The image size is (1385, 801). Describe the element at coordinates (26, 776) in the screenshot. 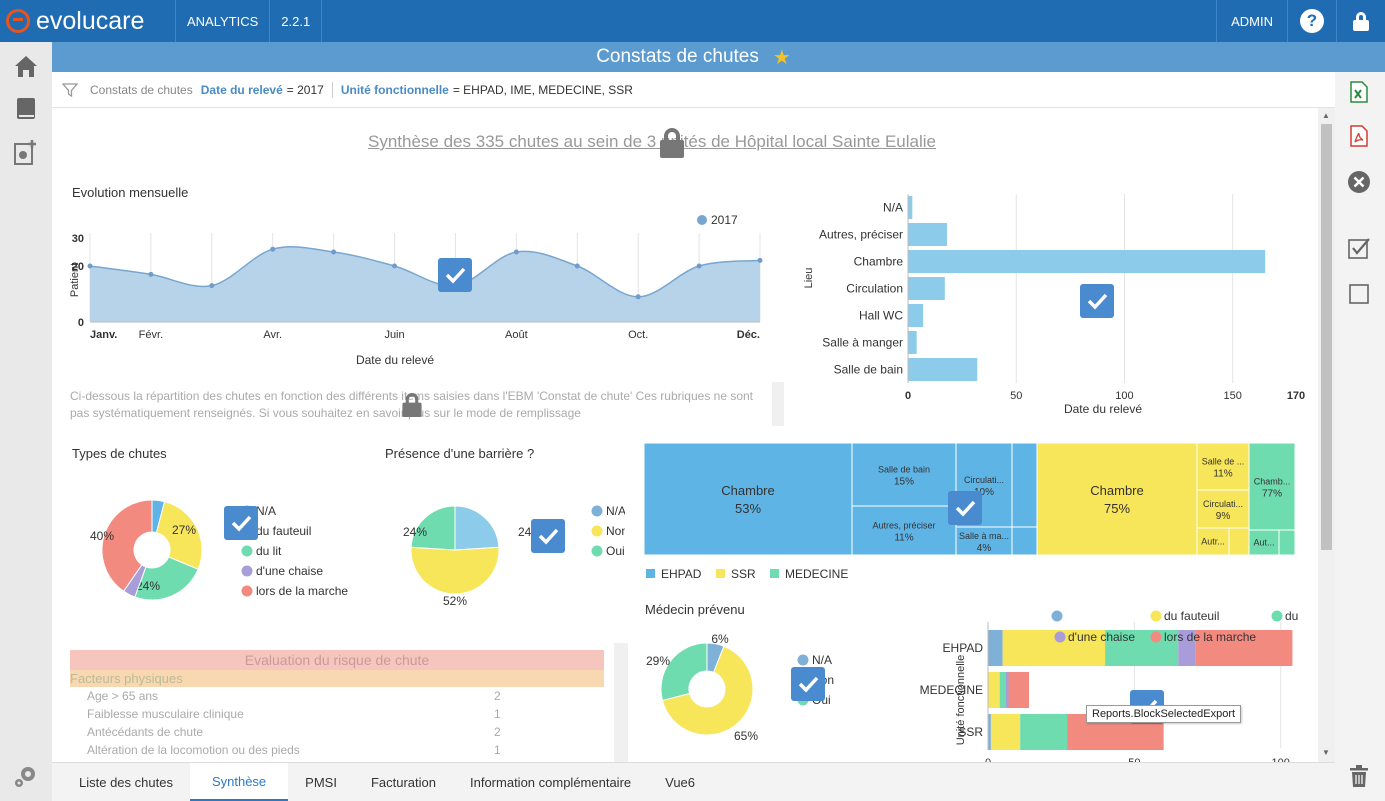

I see `settings-icon` at that location.